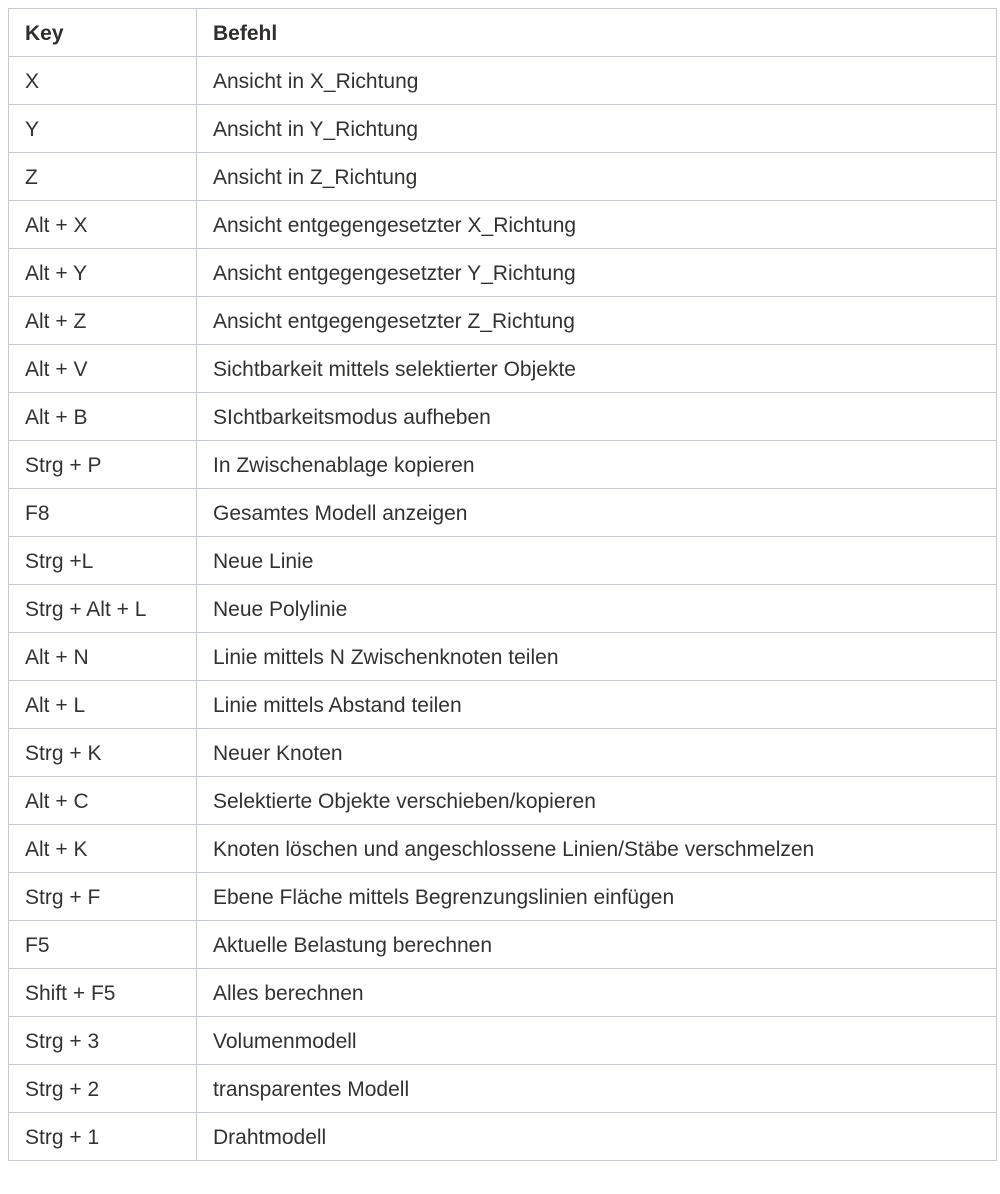  What do you see at coordinates (596, 704) in the screenshot?
I see `command-cell: Linie mittels Abstand teilen` at bounding box center [596, 704].